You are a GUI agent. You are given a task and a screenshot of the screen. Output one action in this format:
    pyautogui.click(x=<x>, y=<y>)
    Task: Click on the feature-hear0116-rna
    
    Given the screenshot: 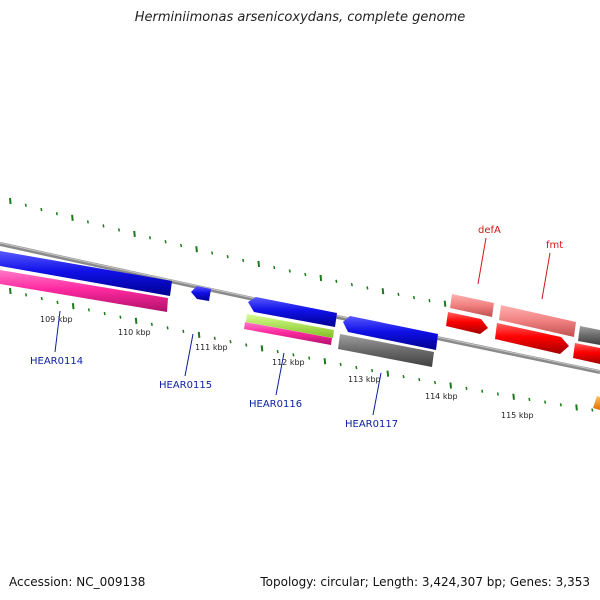 What is the action you would take?
    pyautogui.click(x=290, y=326)
    